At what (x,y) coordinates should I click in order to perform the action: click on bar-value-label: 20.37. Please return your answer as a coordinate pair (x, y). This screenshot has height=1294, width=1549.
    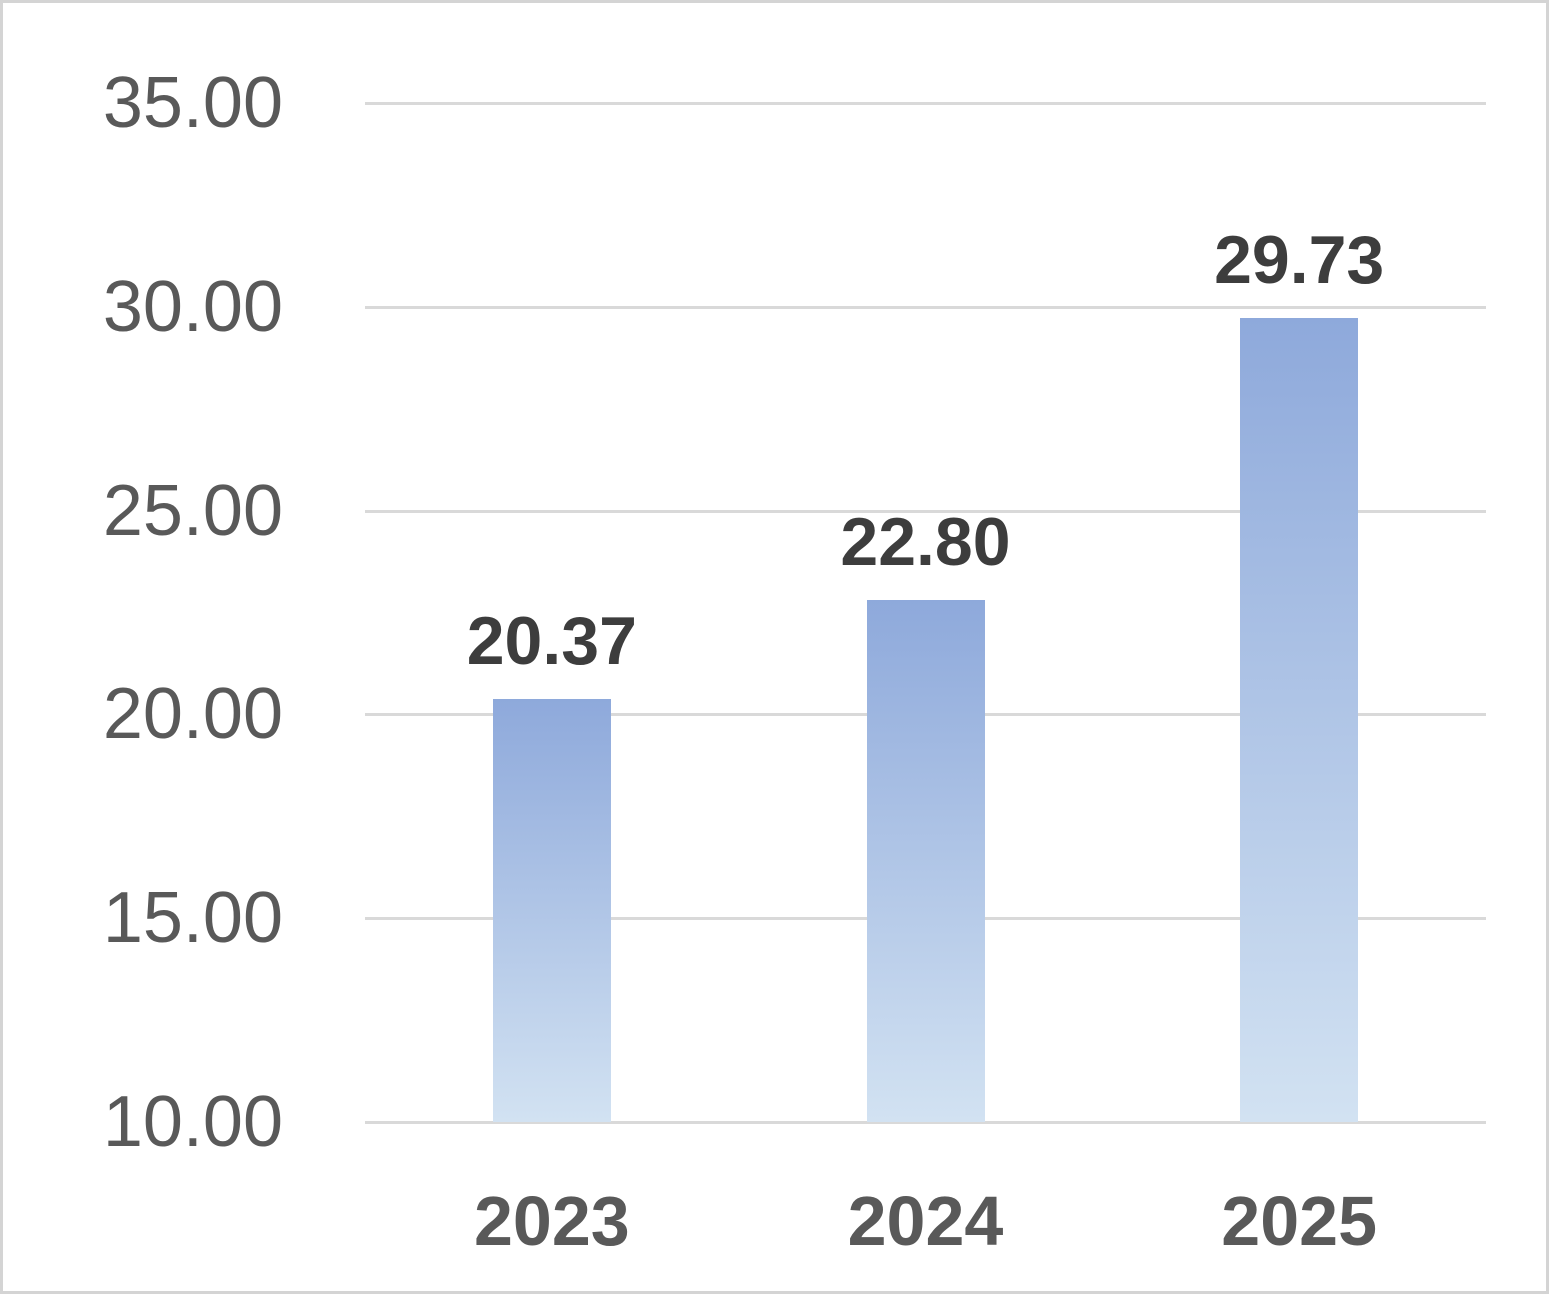
    Looking at the image, I should click on (551, 641).